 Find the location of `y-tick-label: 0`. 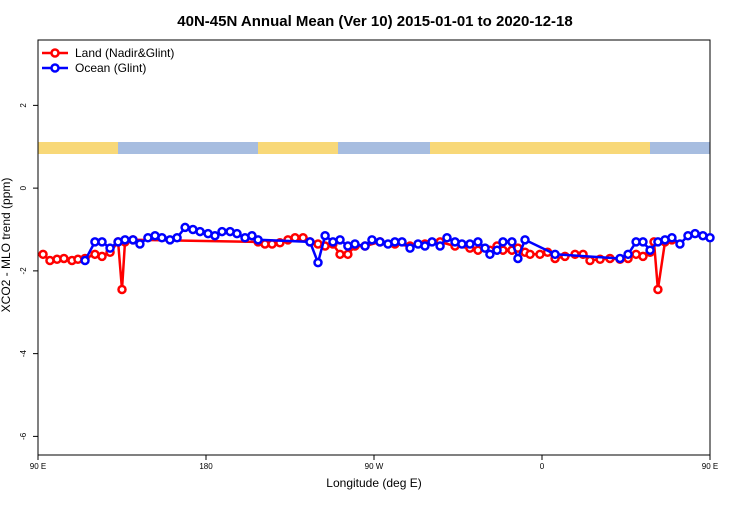

y-tick-label: 0 is located at coordinates (23, 187).